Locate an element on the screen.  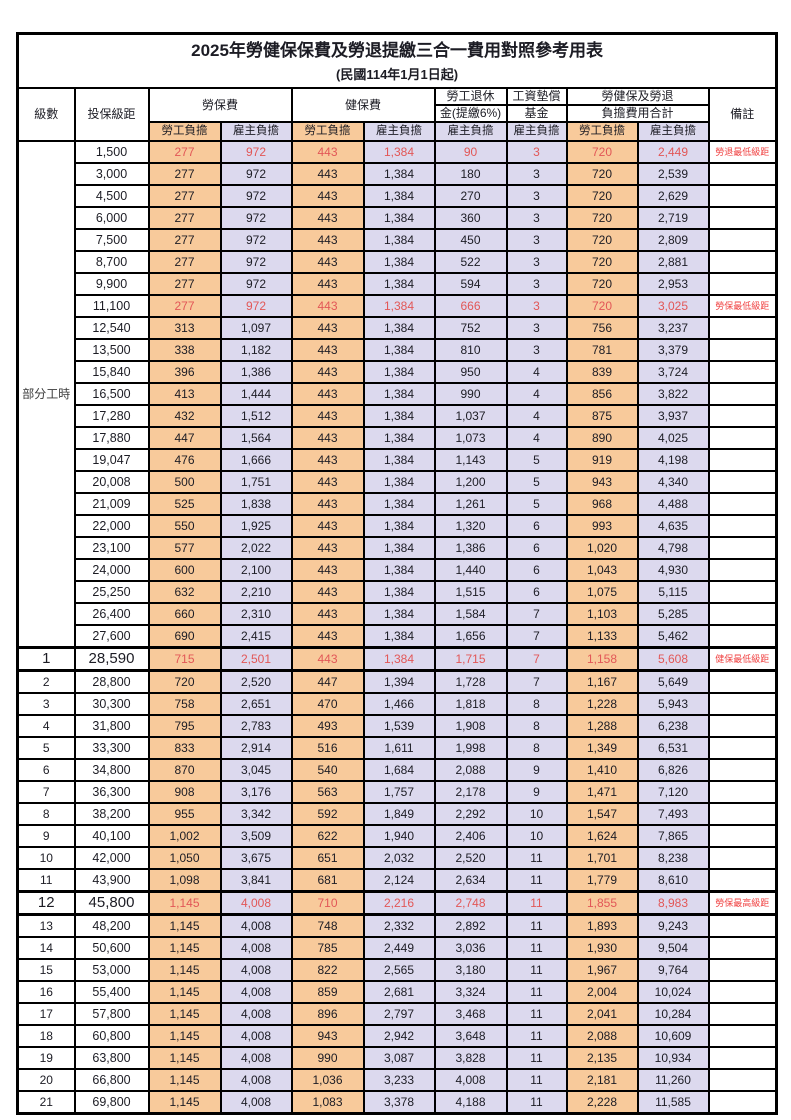
value-cell-total-employer: 6,826 is located at coordinates (673, 770).